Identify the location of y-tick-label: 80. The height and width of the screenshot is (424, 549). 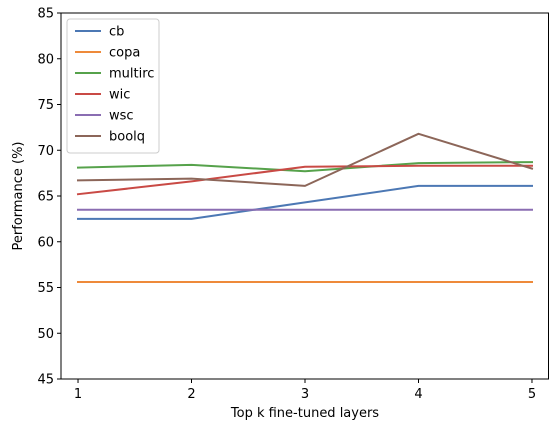
(45, 59).